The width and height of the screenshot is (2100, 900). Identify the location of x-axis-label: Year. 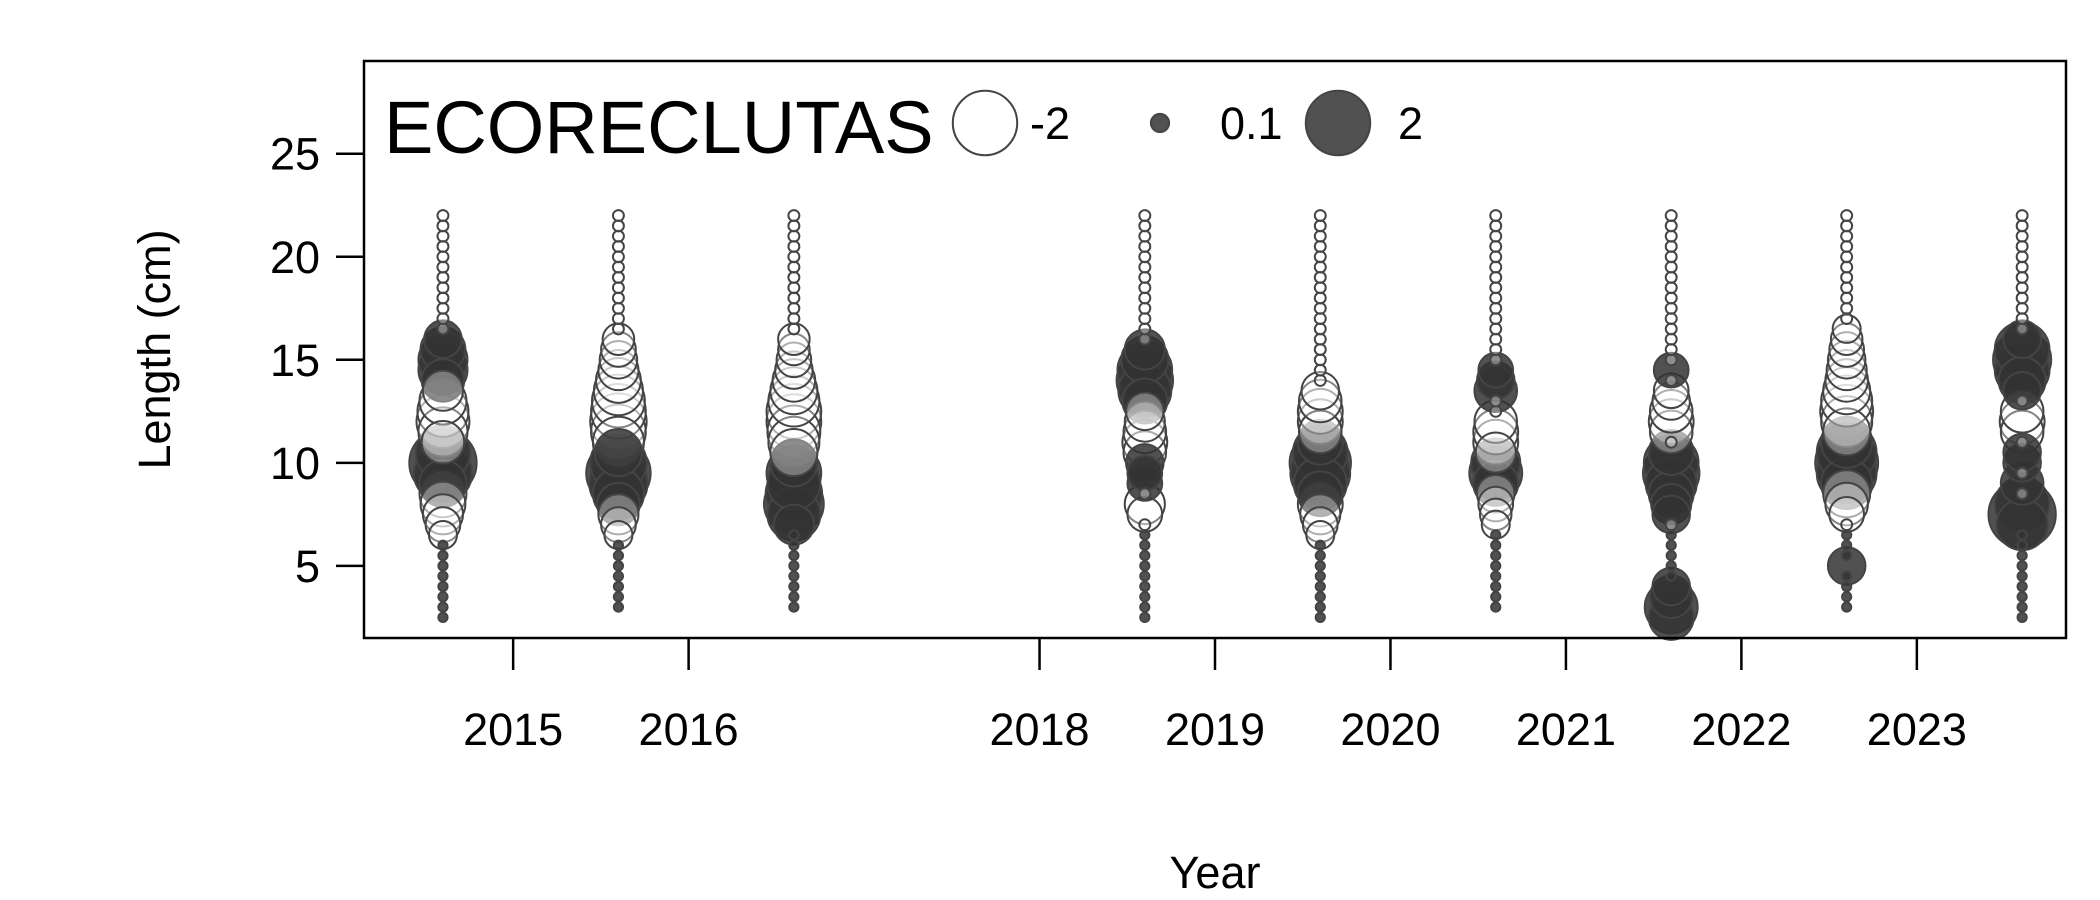
(1215, 872).